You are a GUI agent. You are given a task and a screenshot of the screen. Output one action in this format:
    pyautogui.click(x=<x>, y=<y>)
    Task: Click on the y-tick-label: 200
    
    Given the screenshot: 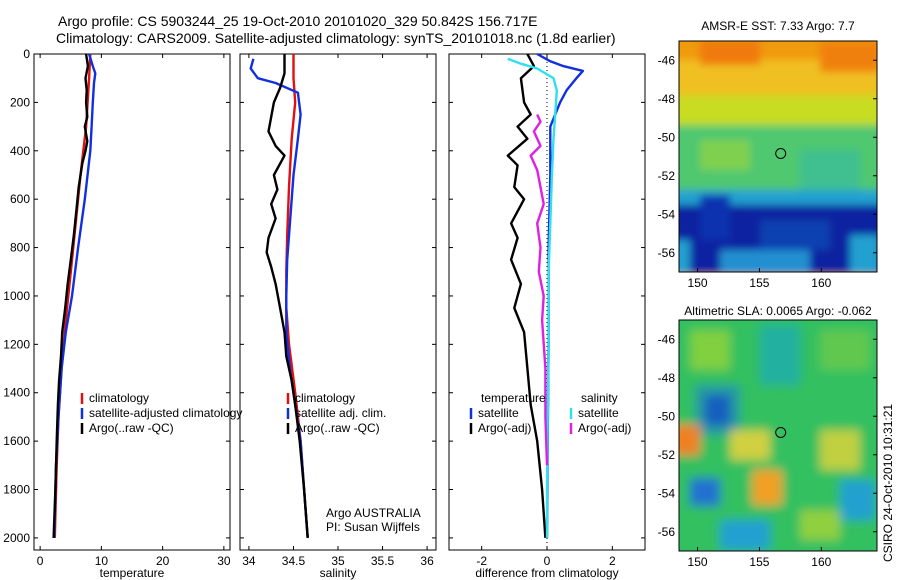 What is the action you would take?
    pyautogui.click(x=20, y=102)
    